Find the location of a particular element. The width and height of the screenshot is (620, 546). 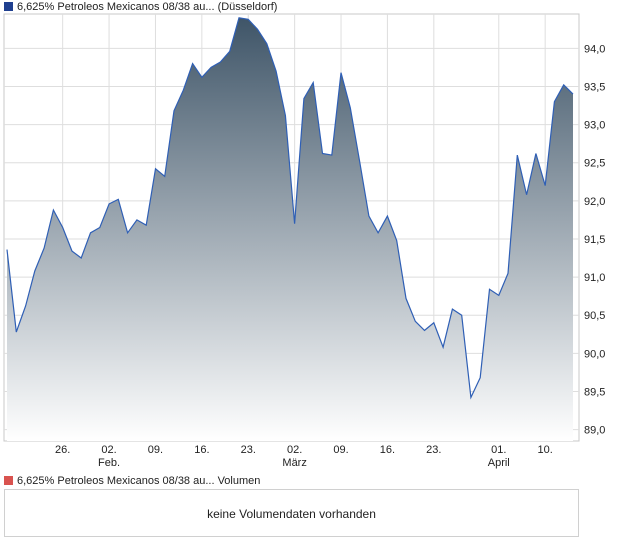

y-tick-label: 90,0 is located at coordinates (594, 354).